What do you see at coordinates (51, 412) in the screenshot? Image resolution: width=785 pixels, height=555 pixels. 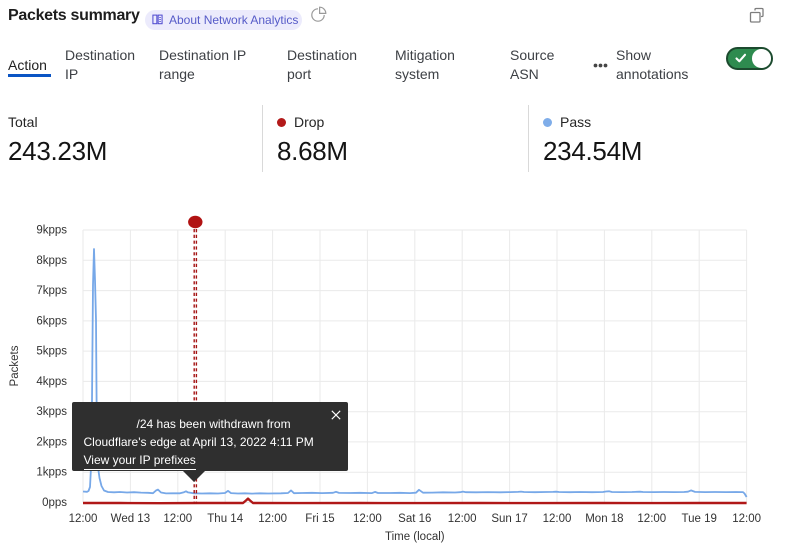 I see `svg-text: 3kpps` at bounding box center [51, 412].